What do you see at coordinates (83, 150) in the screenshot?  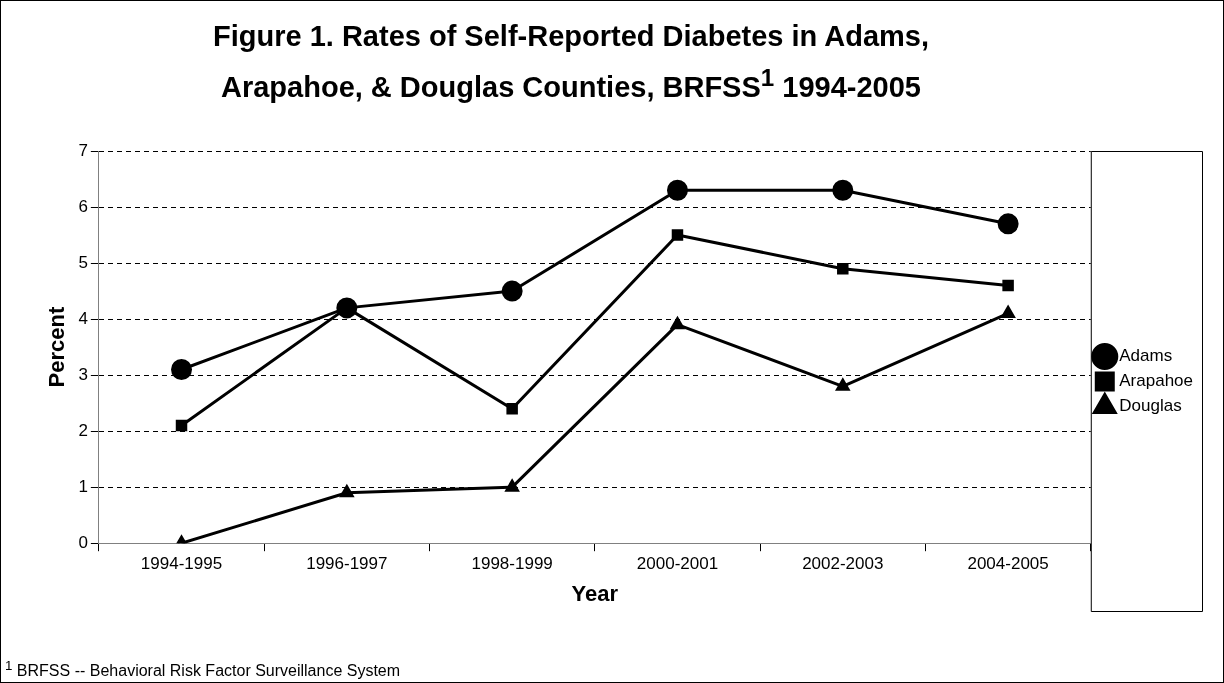 I see `y-tick-label: 7` at bounding box center [83, 150].